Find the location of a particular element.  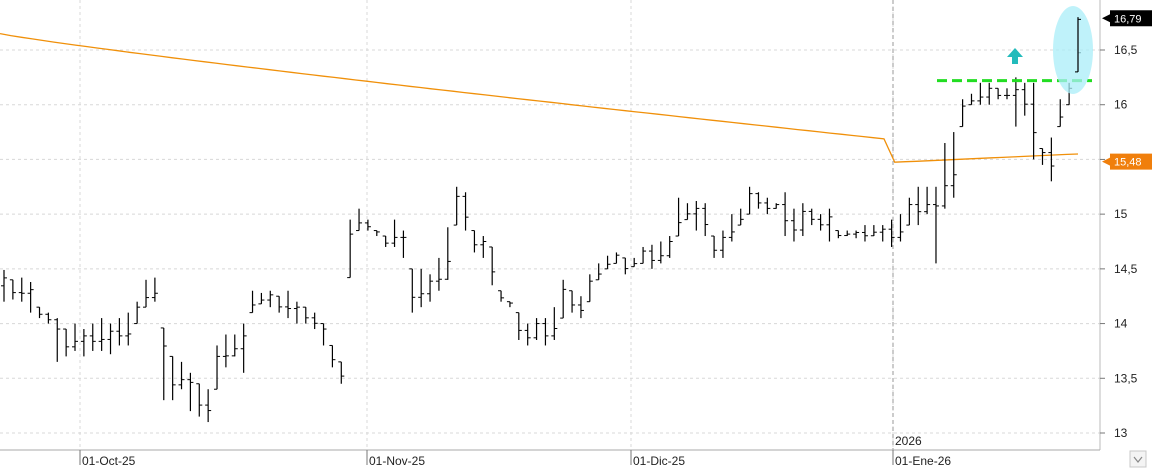

x-axis-band is located at coordinates (578, 460).